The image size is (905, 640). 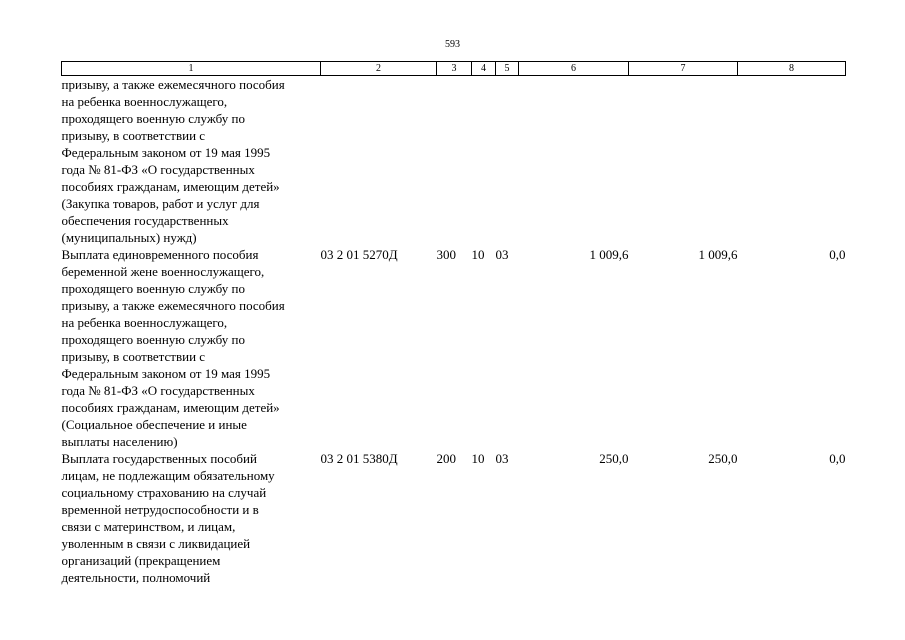 I want to click on amount-col6, so click(x=574, y=161).